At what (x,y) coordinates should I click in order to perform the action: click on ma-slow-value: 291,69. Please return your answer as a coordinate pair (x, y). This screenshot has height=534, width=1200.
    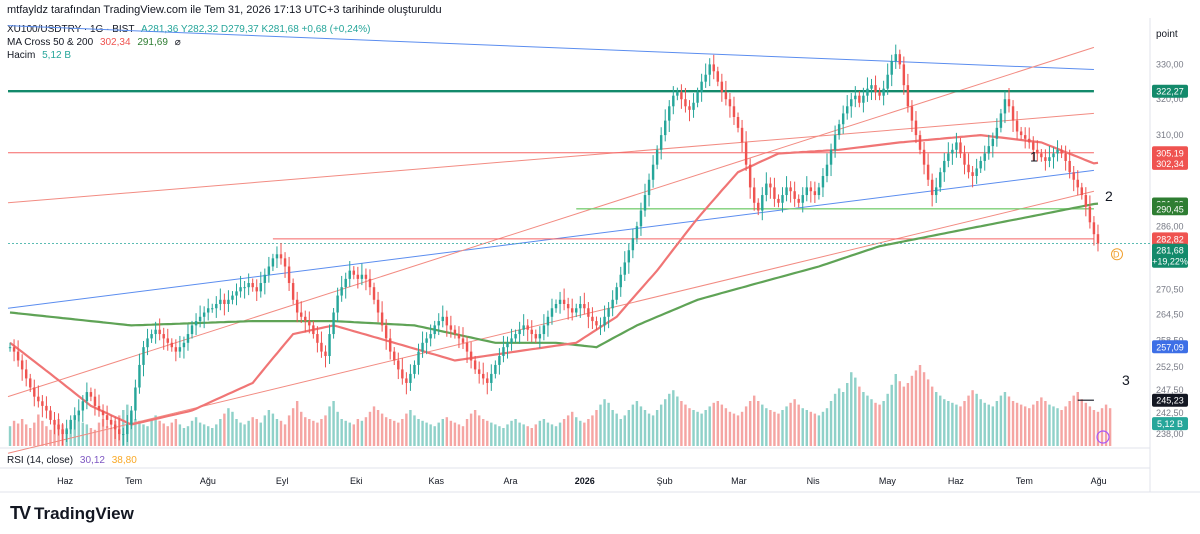
    Looking at the image, I should click on (152, 42).